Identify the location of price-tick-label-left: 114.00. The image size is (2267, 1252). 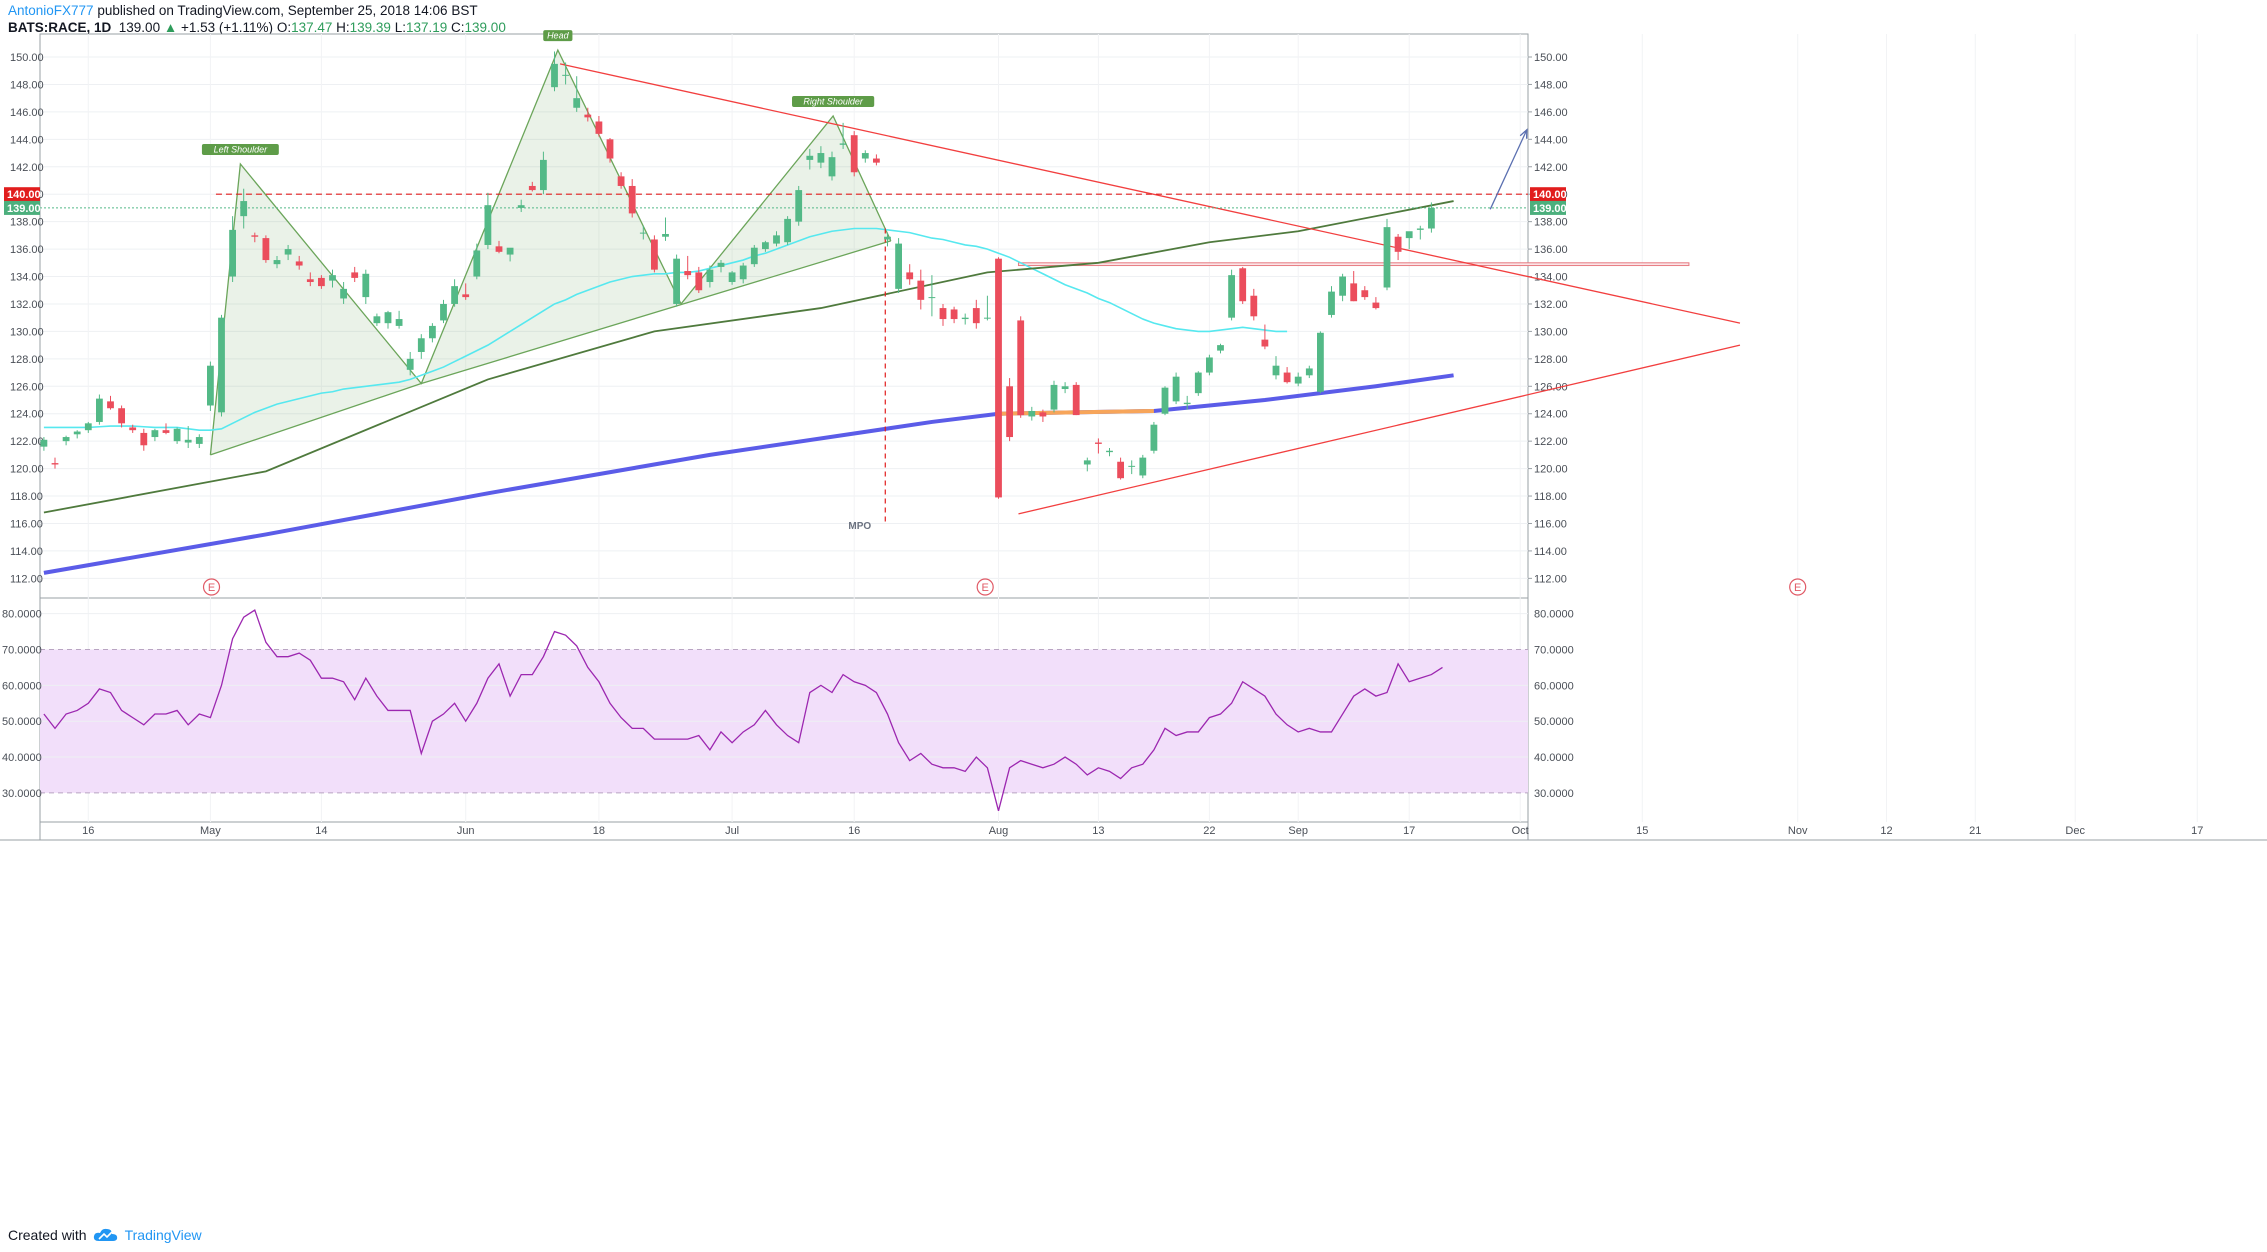
(26, 552).